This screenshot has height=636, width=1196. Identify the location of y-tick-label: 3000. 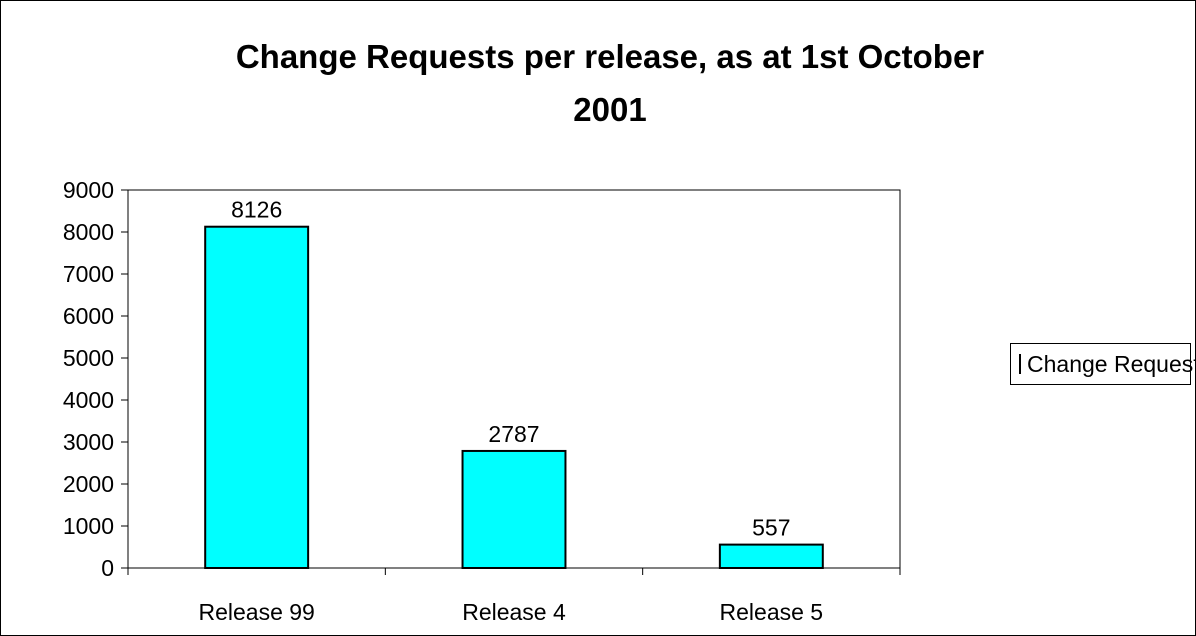
(88, 442).